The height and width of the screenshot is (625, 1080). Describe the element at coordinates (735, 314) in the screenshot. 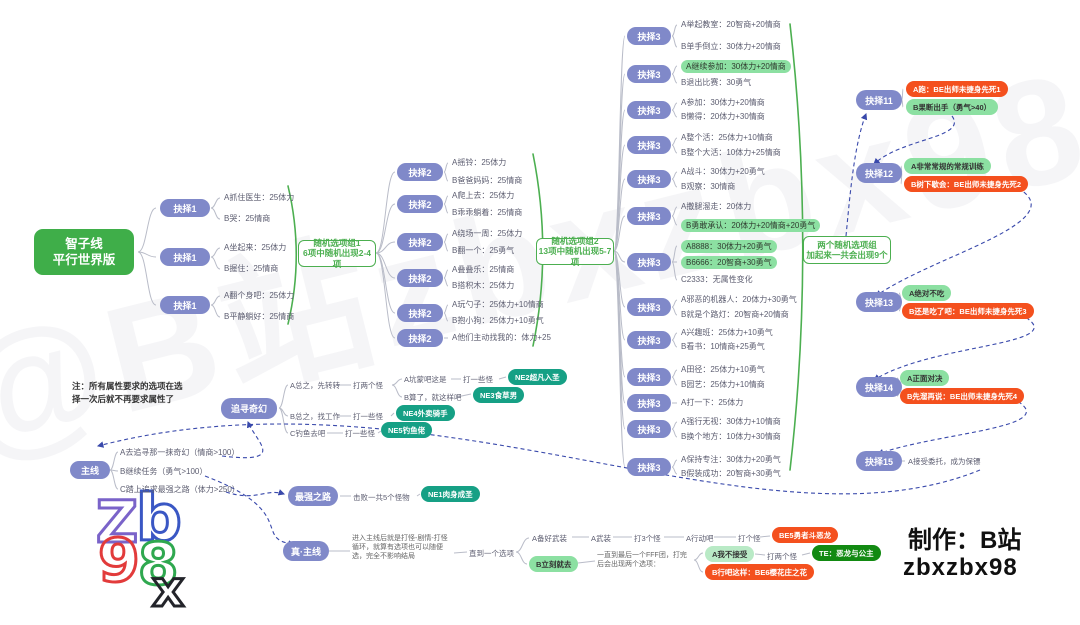

I see `option-text-sec3-8b: B就是个路灯：20智商+20情商` at that location.